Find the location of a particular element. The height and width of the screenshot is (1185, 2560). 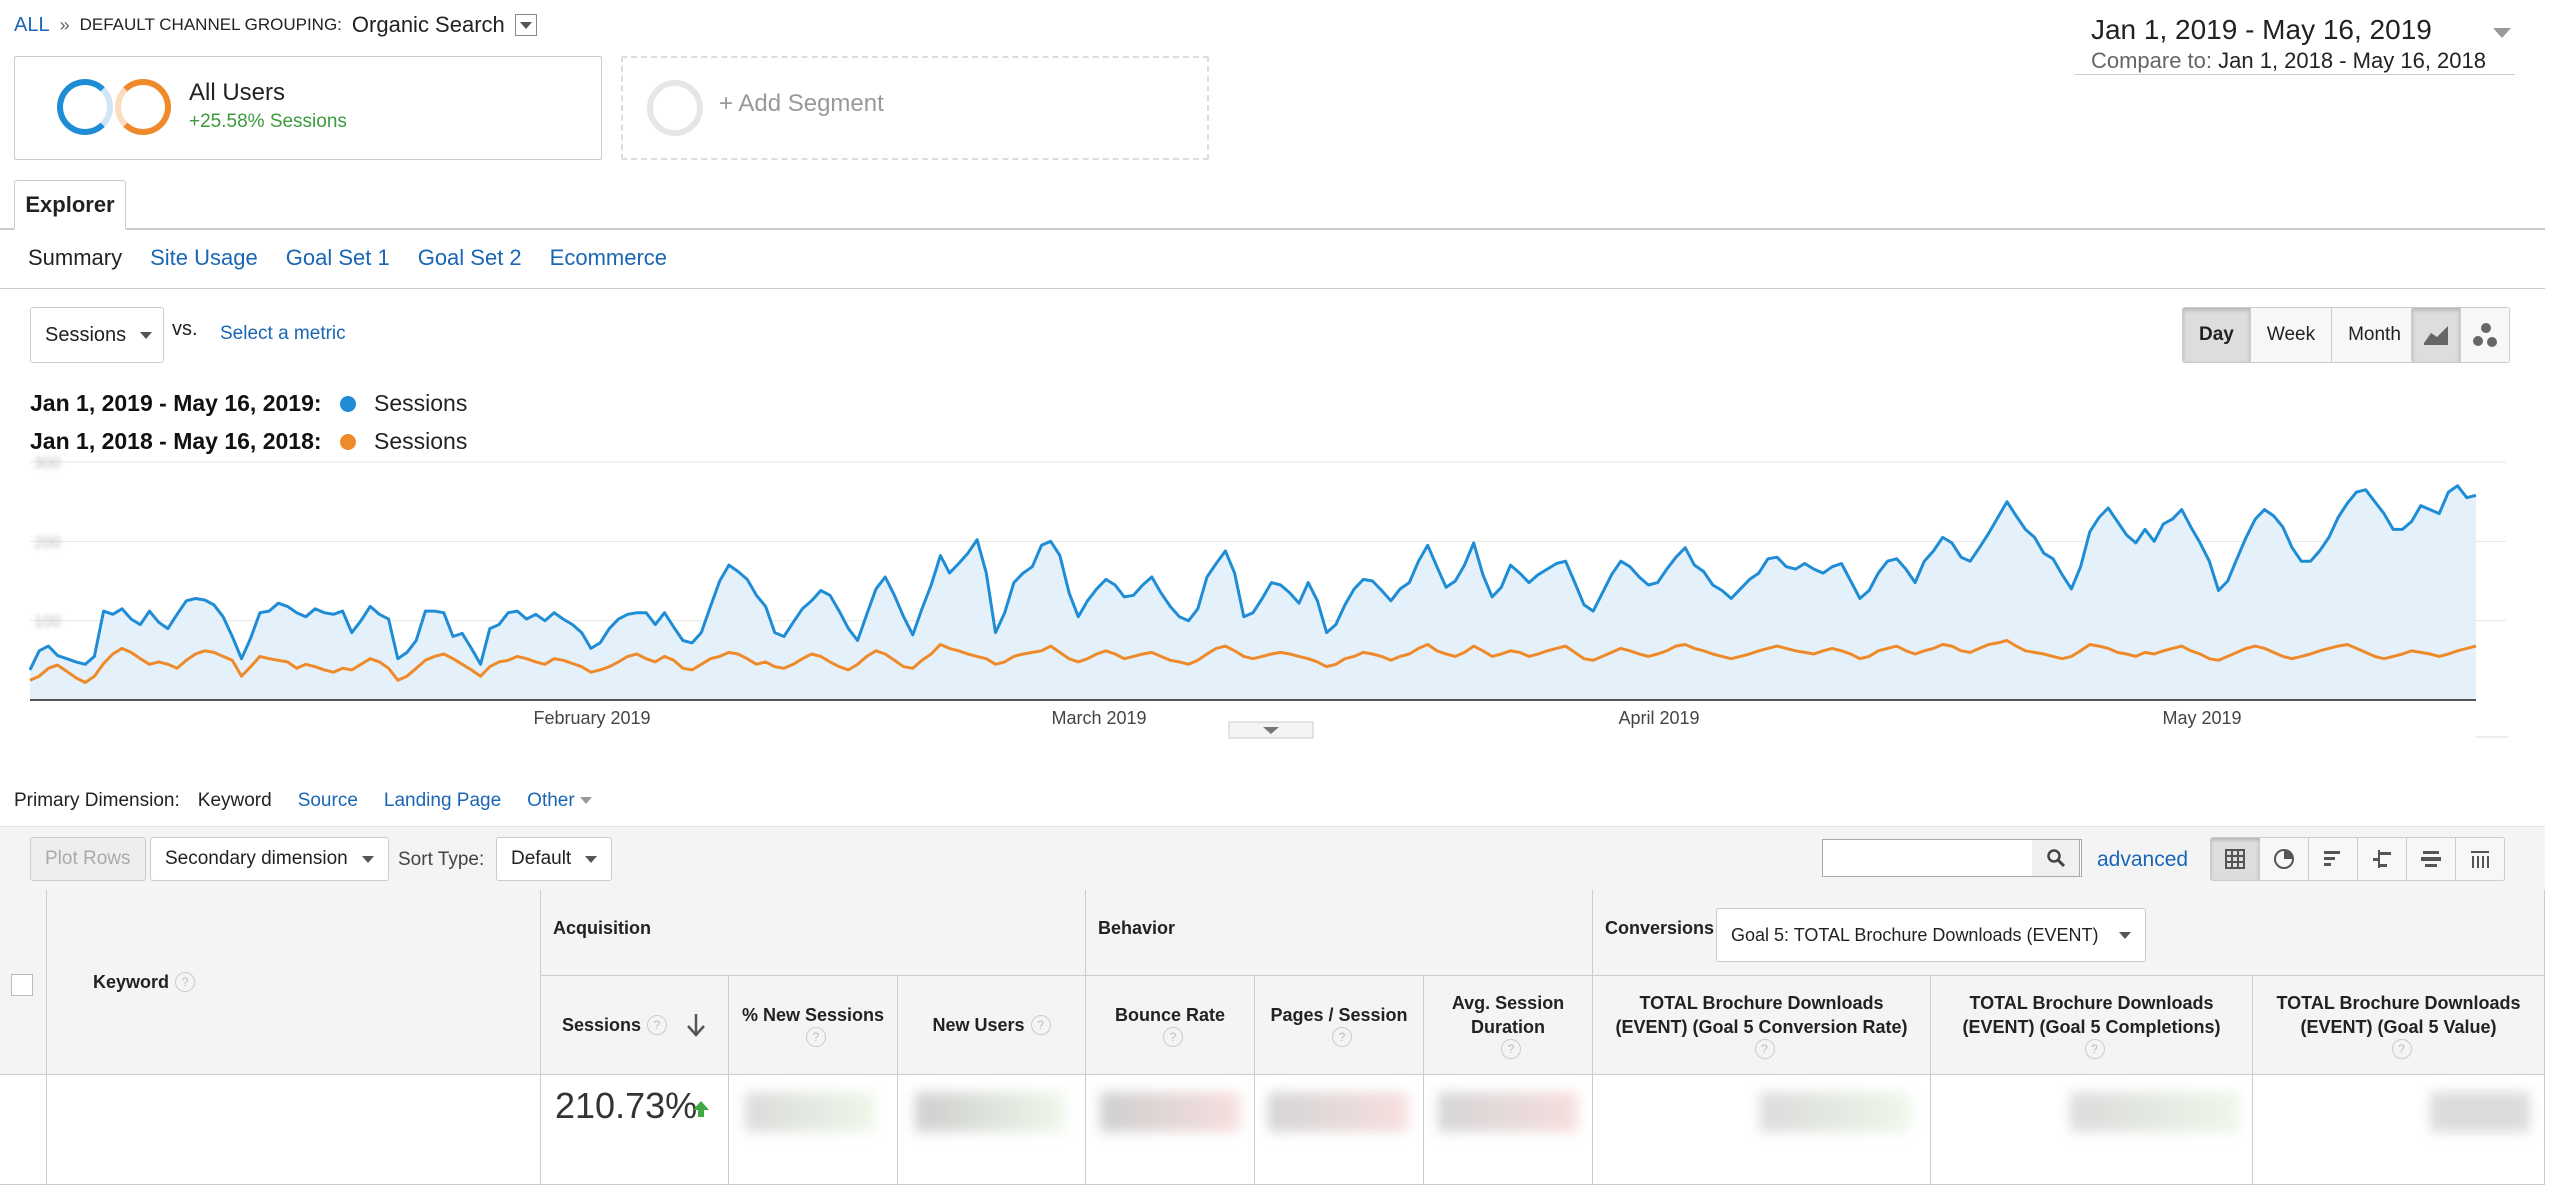

metric-select: Sessions is located at coordinates (97, 335).